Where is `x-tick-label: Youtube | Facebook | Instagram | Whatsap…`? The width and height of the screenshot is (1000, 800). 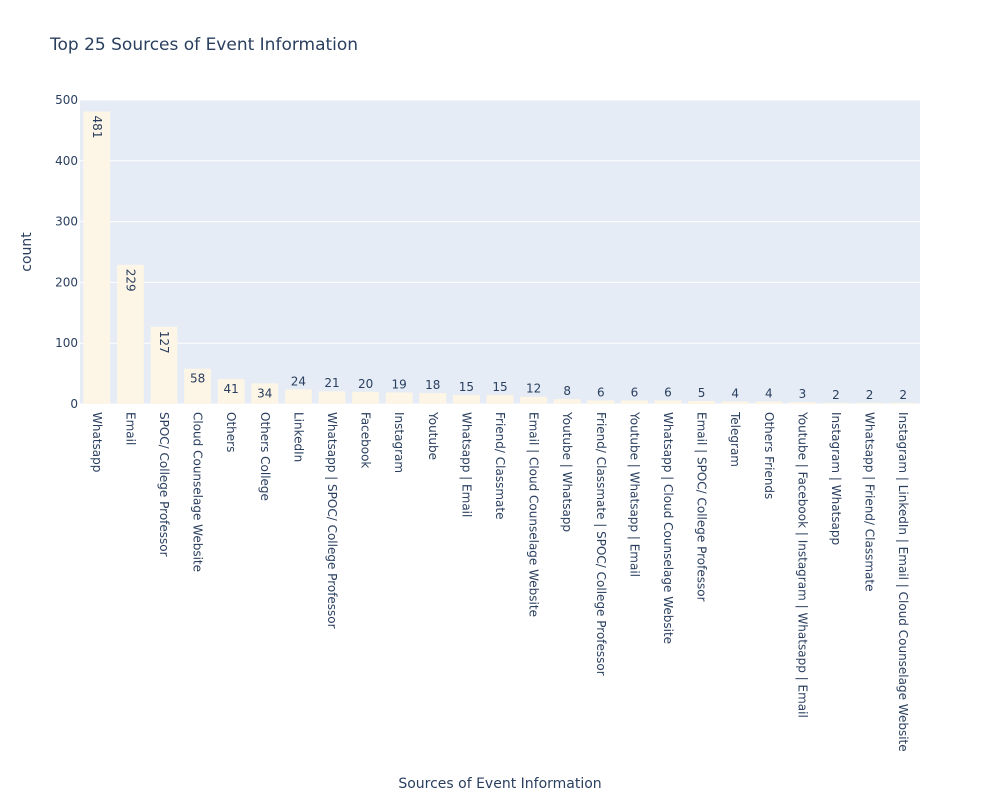
x-tick-label: Youtube | Facebook | Instagram | Whatsap… is located at coordinates (802, 564).